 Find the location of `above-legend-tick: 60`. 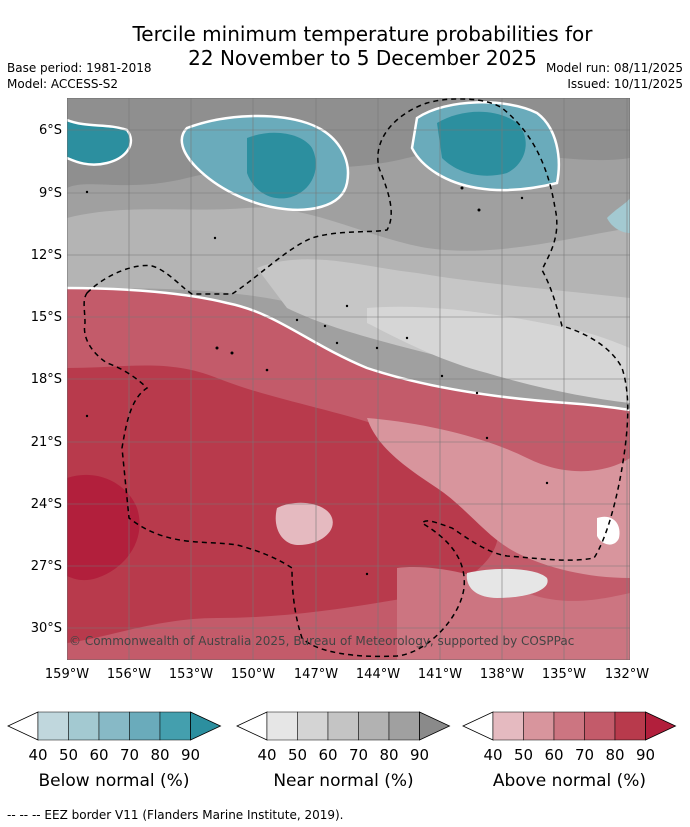

above-legend-tick: 60 is located at coordinates (554, 755).